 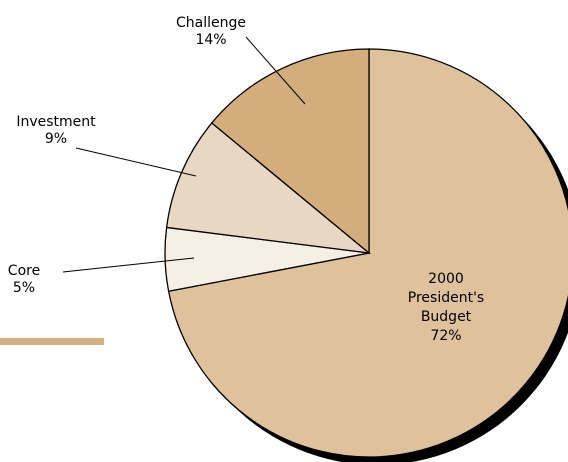 I want to click on label-core-pct: 5%, so click(x=24, y=288).